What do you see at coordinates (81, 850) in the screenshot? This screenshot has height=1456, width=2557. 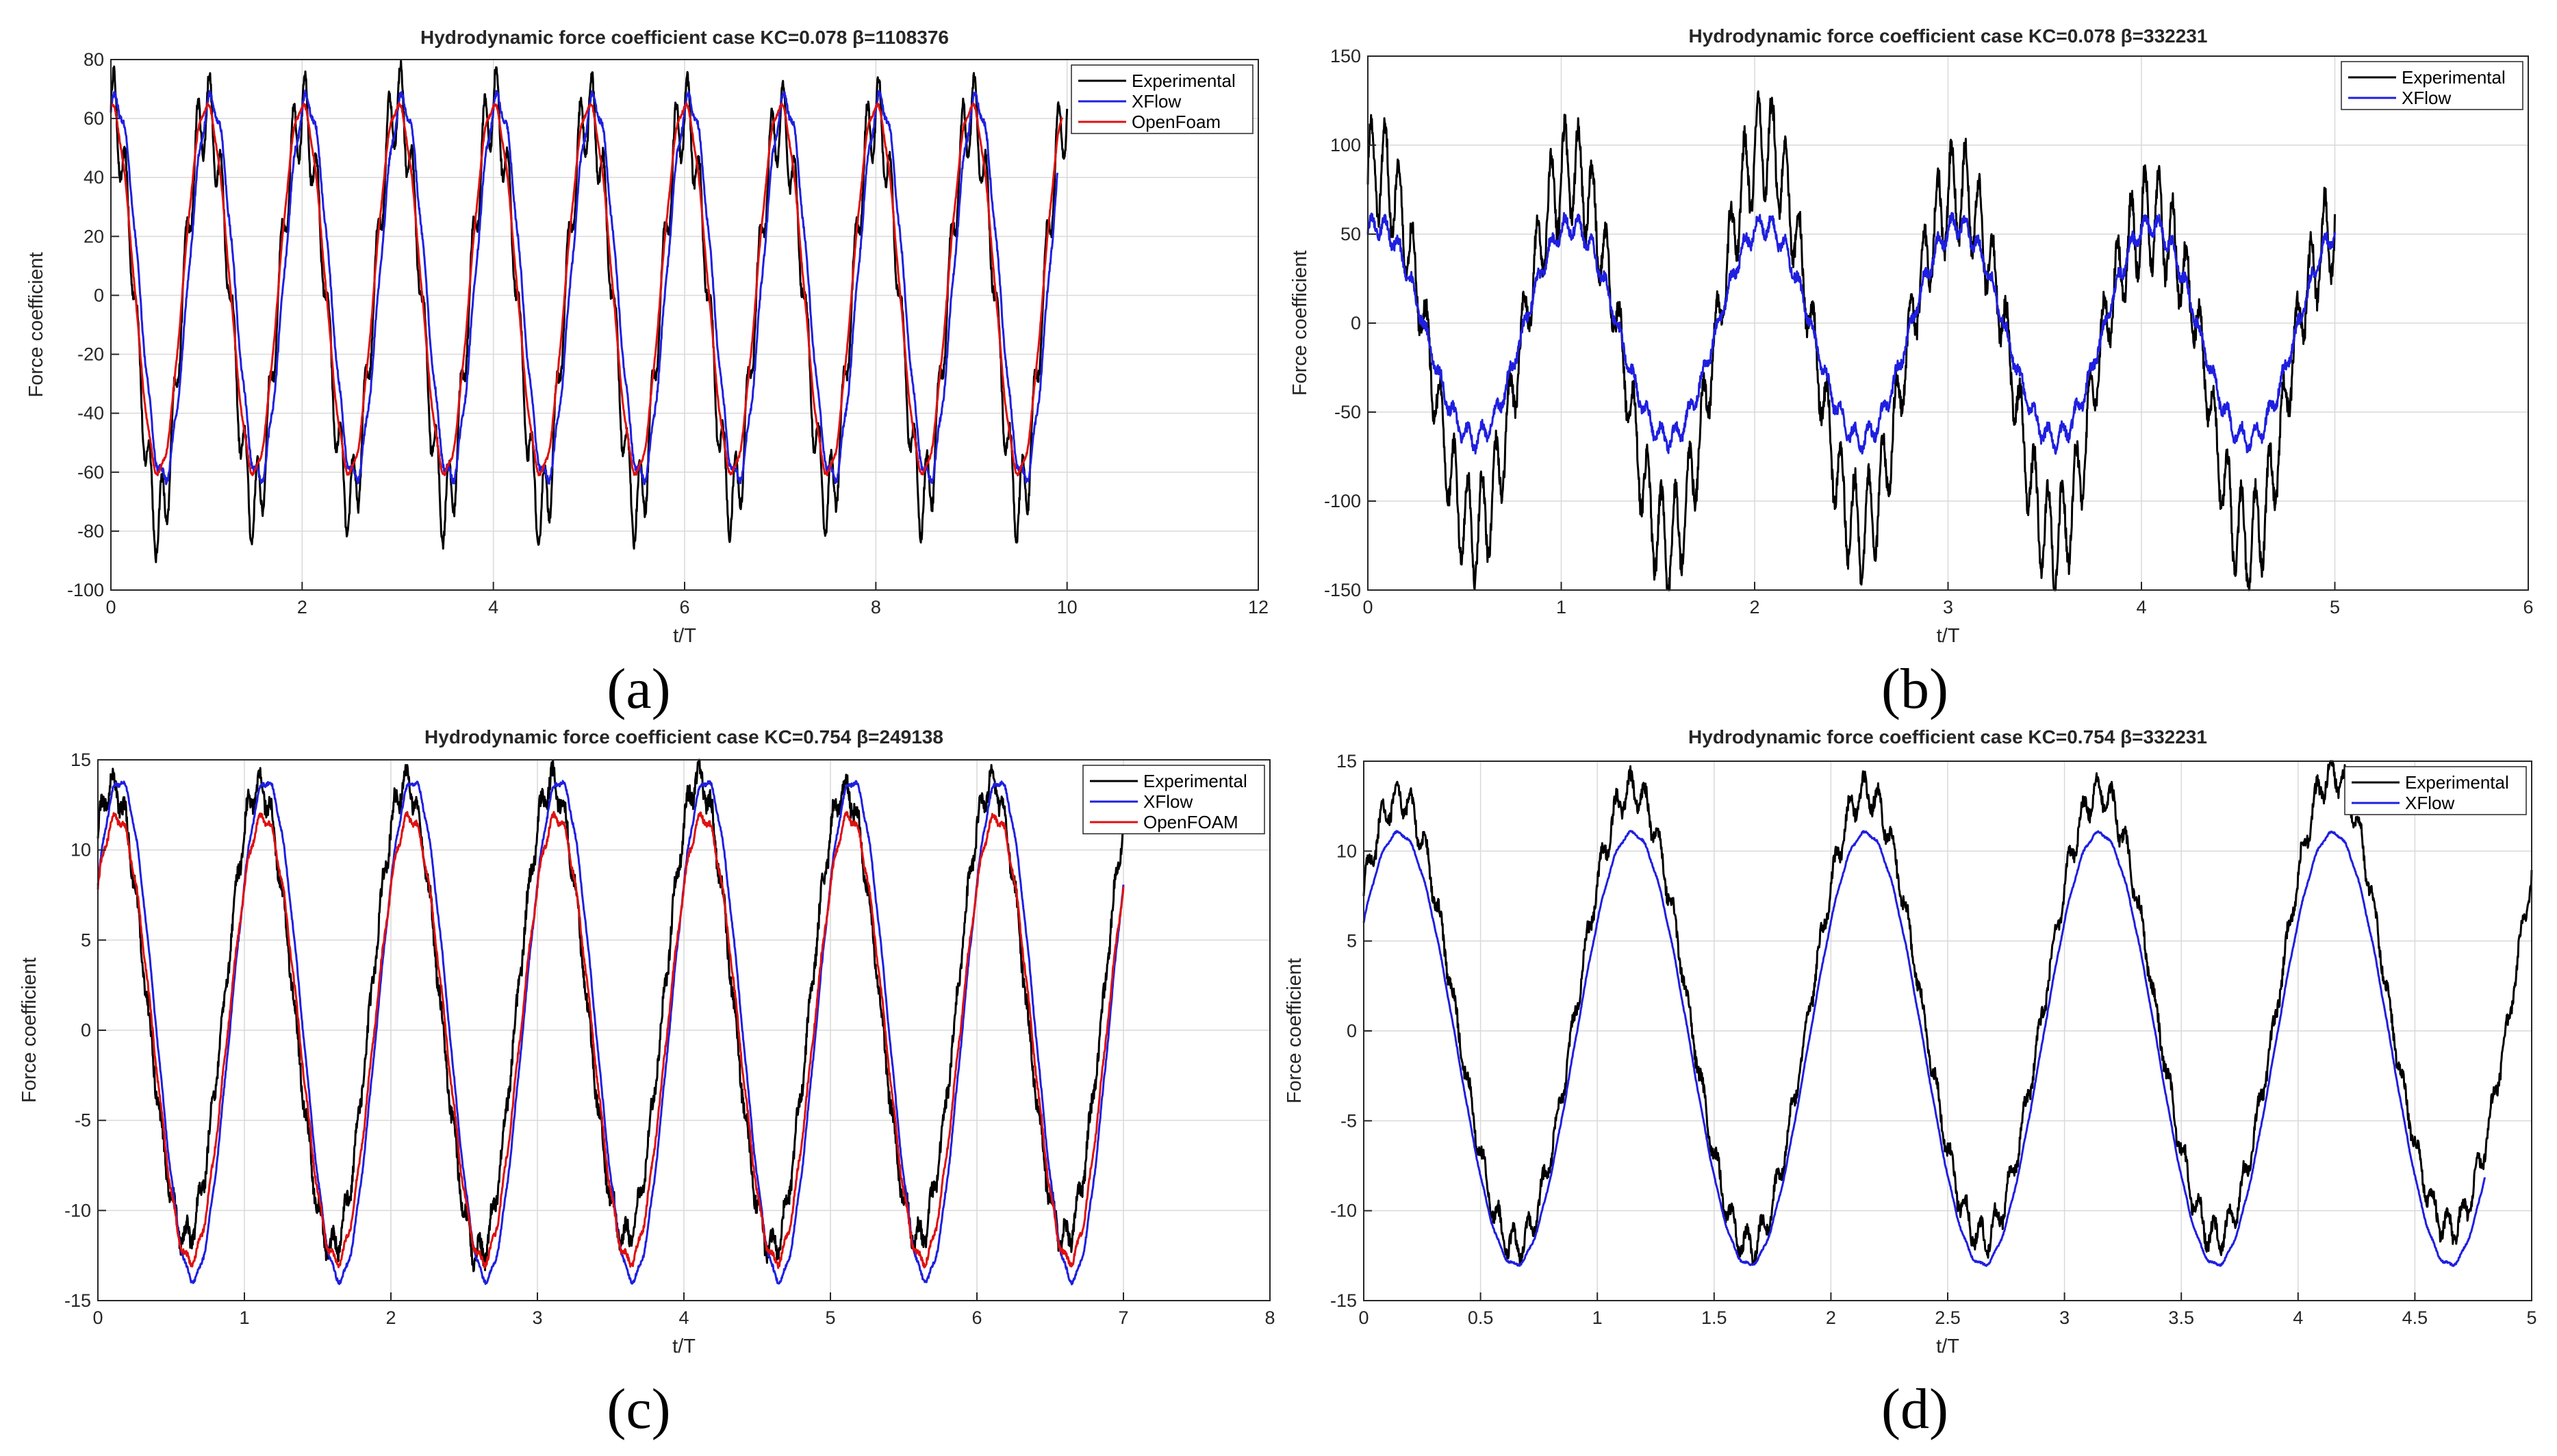 I see `y-tick-label: 10` at bounding box center [81, 850].